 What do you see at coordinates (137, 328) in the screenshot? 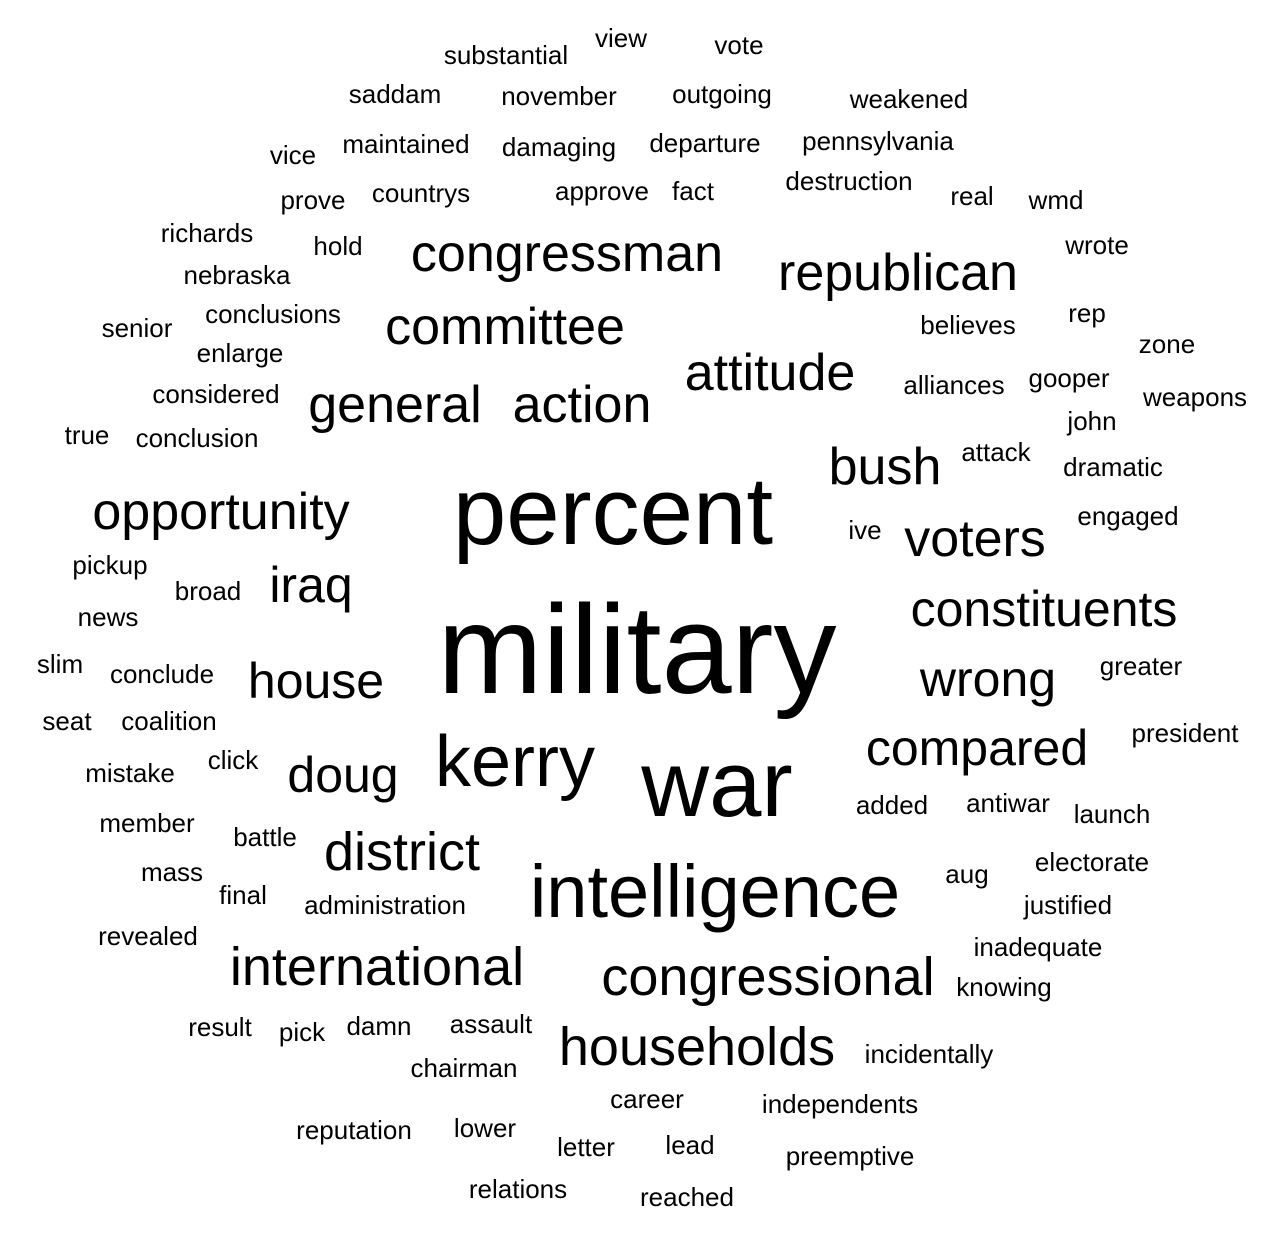
I see `word-senior: senior` at bounding box center [137, 328].